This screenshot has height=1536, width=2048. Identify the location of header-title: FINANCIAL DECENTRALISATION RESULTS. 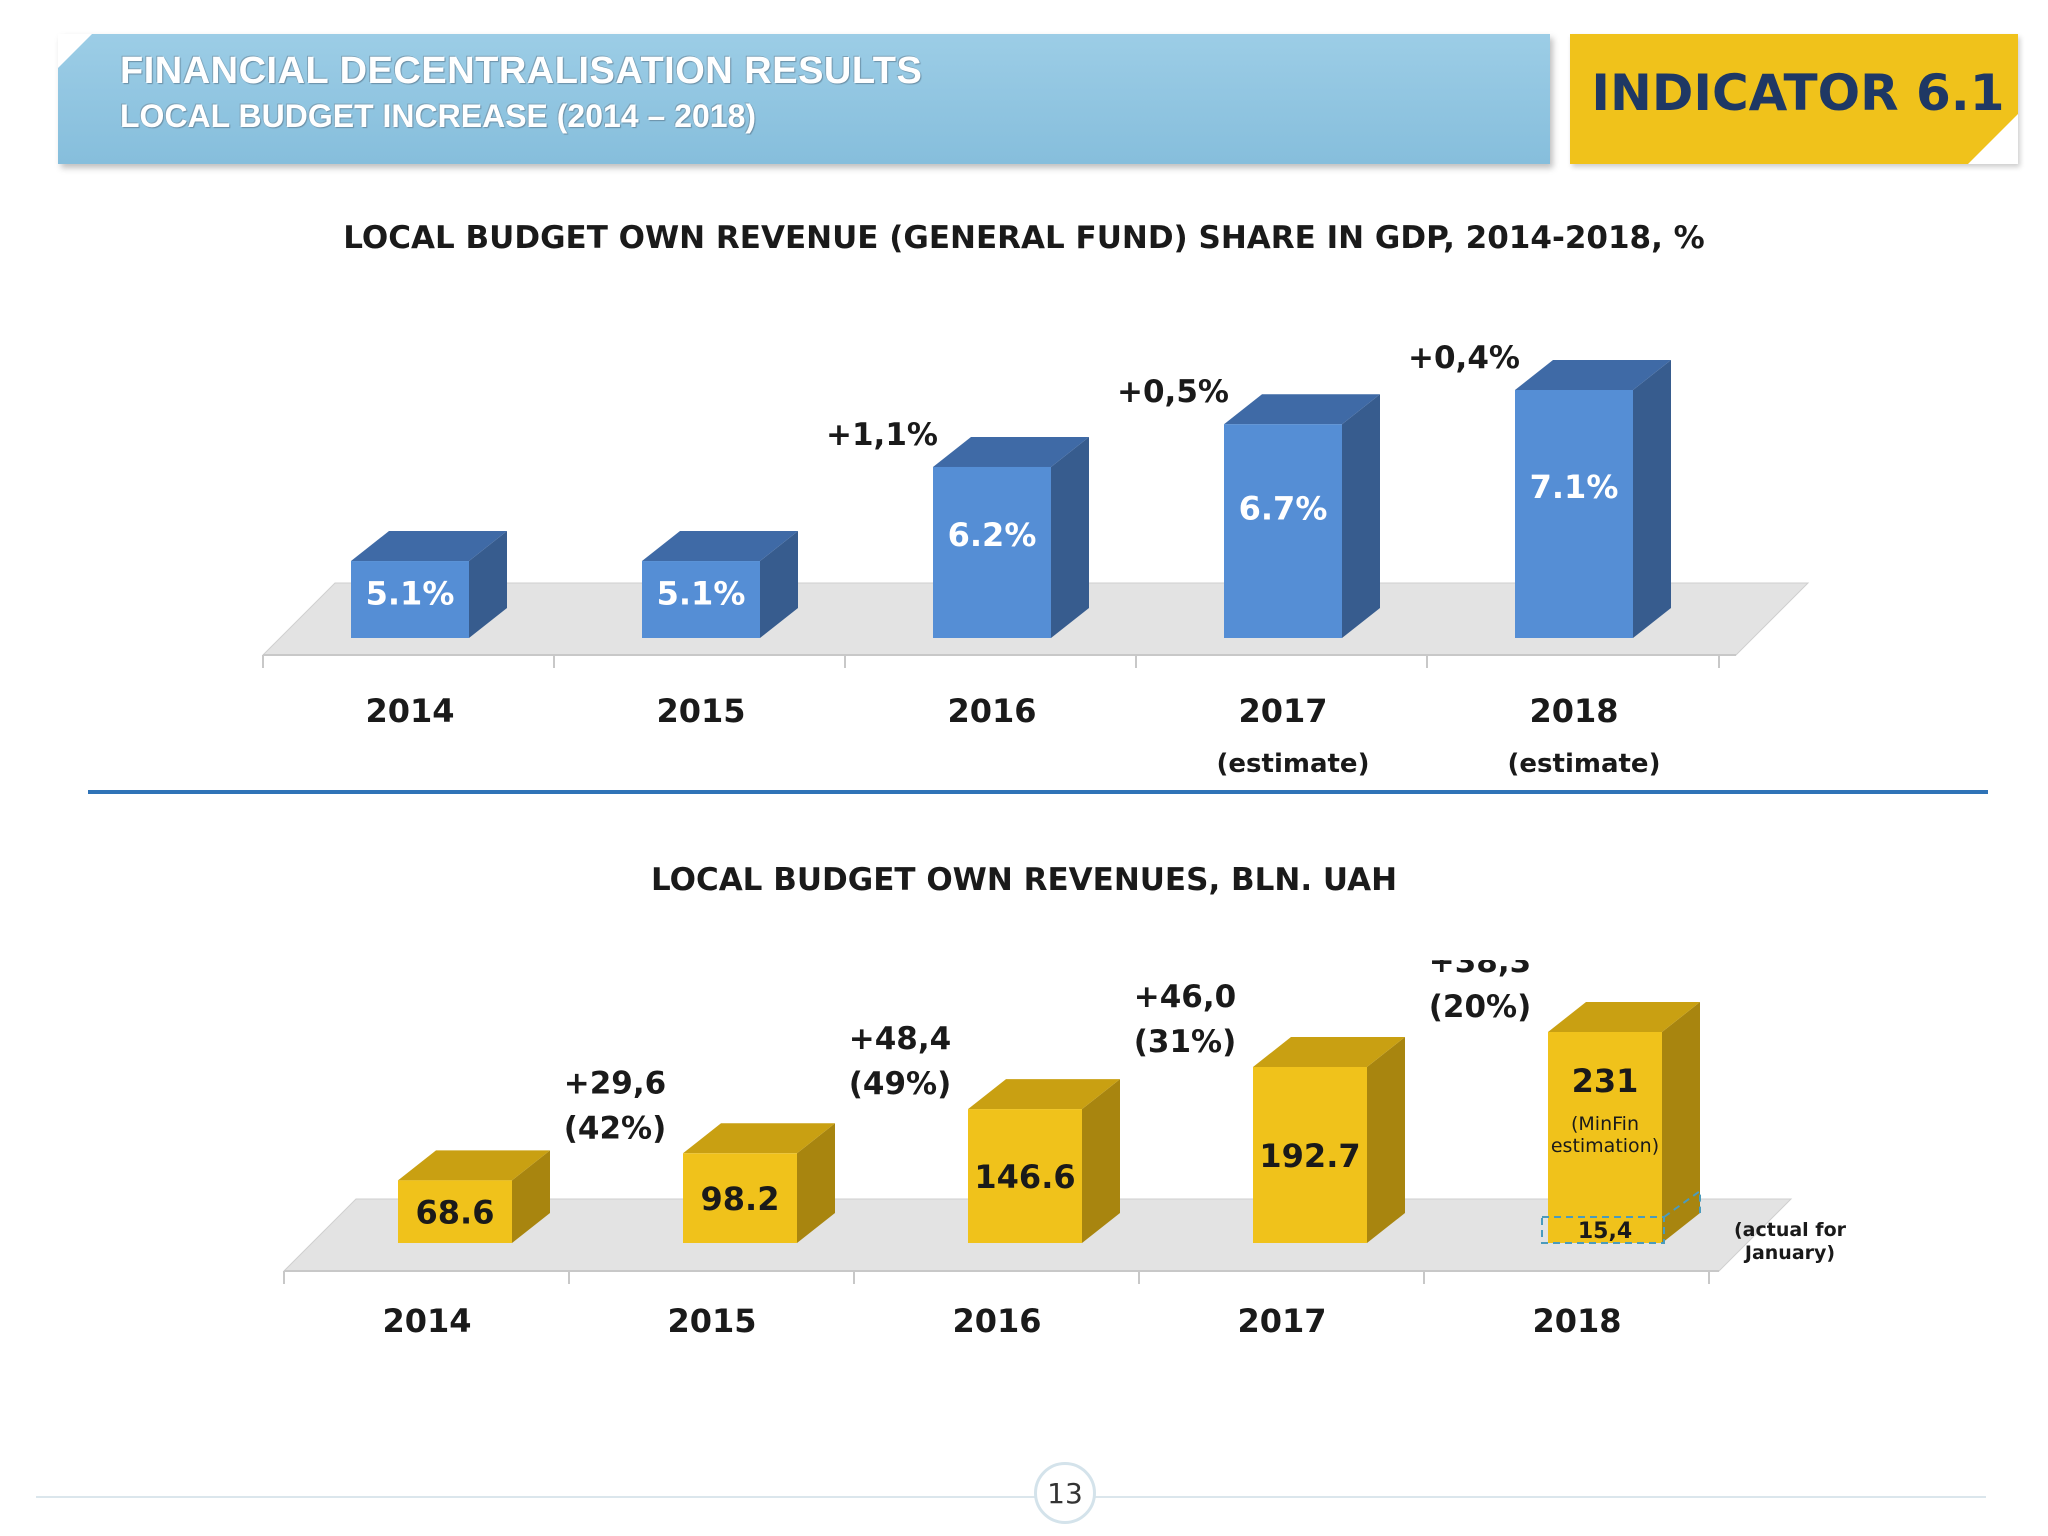
(521, 71).